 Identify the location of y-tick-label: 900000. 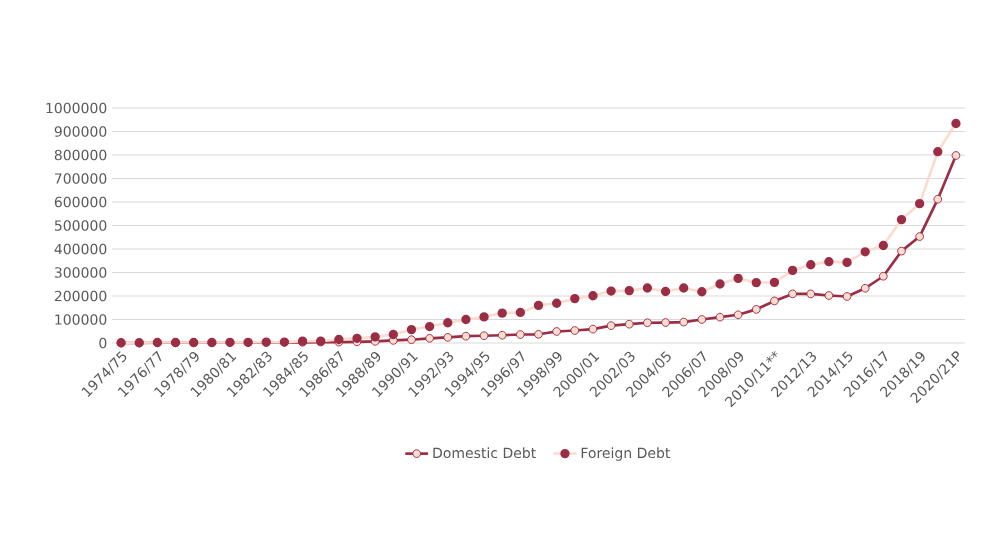
(80, 131).